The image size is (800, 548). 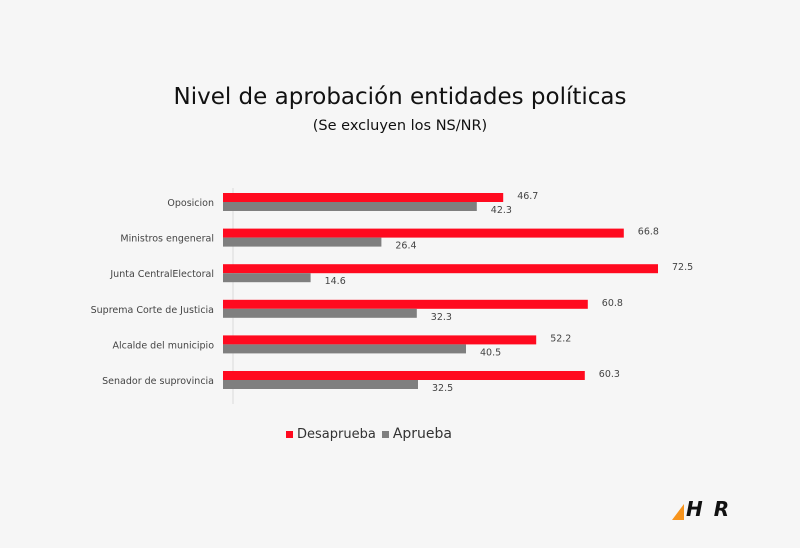 I want to click on legend: Desaprueba Aprueba, so click(x=372, y=434).